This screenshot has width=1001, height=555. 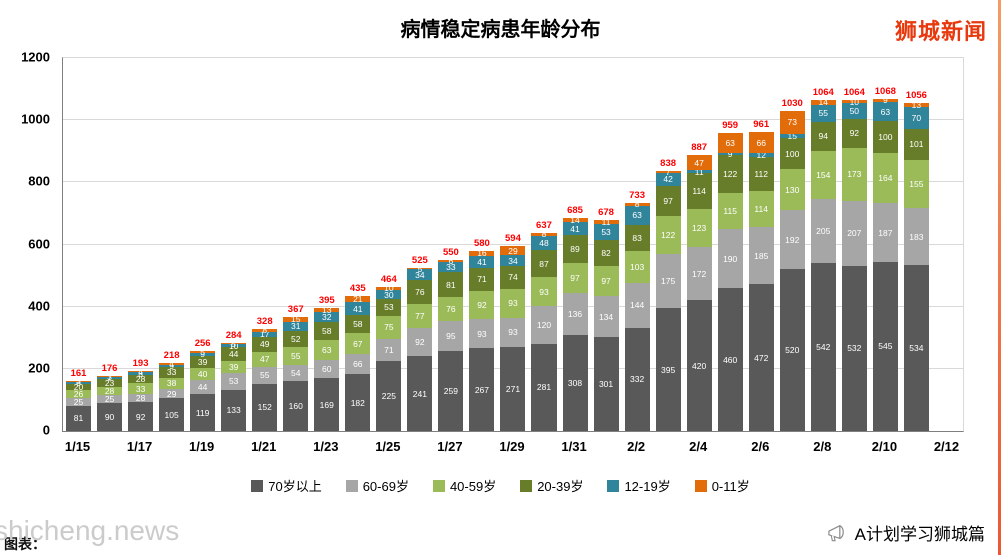 What do you see at coordinates (606, 384) in the screenshot?
I see `bar-segment: 301` at bounding box center [606, 384].